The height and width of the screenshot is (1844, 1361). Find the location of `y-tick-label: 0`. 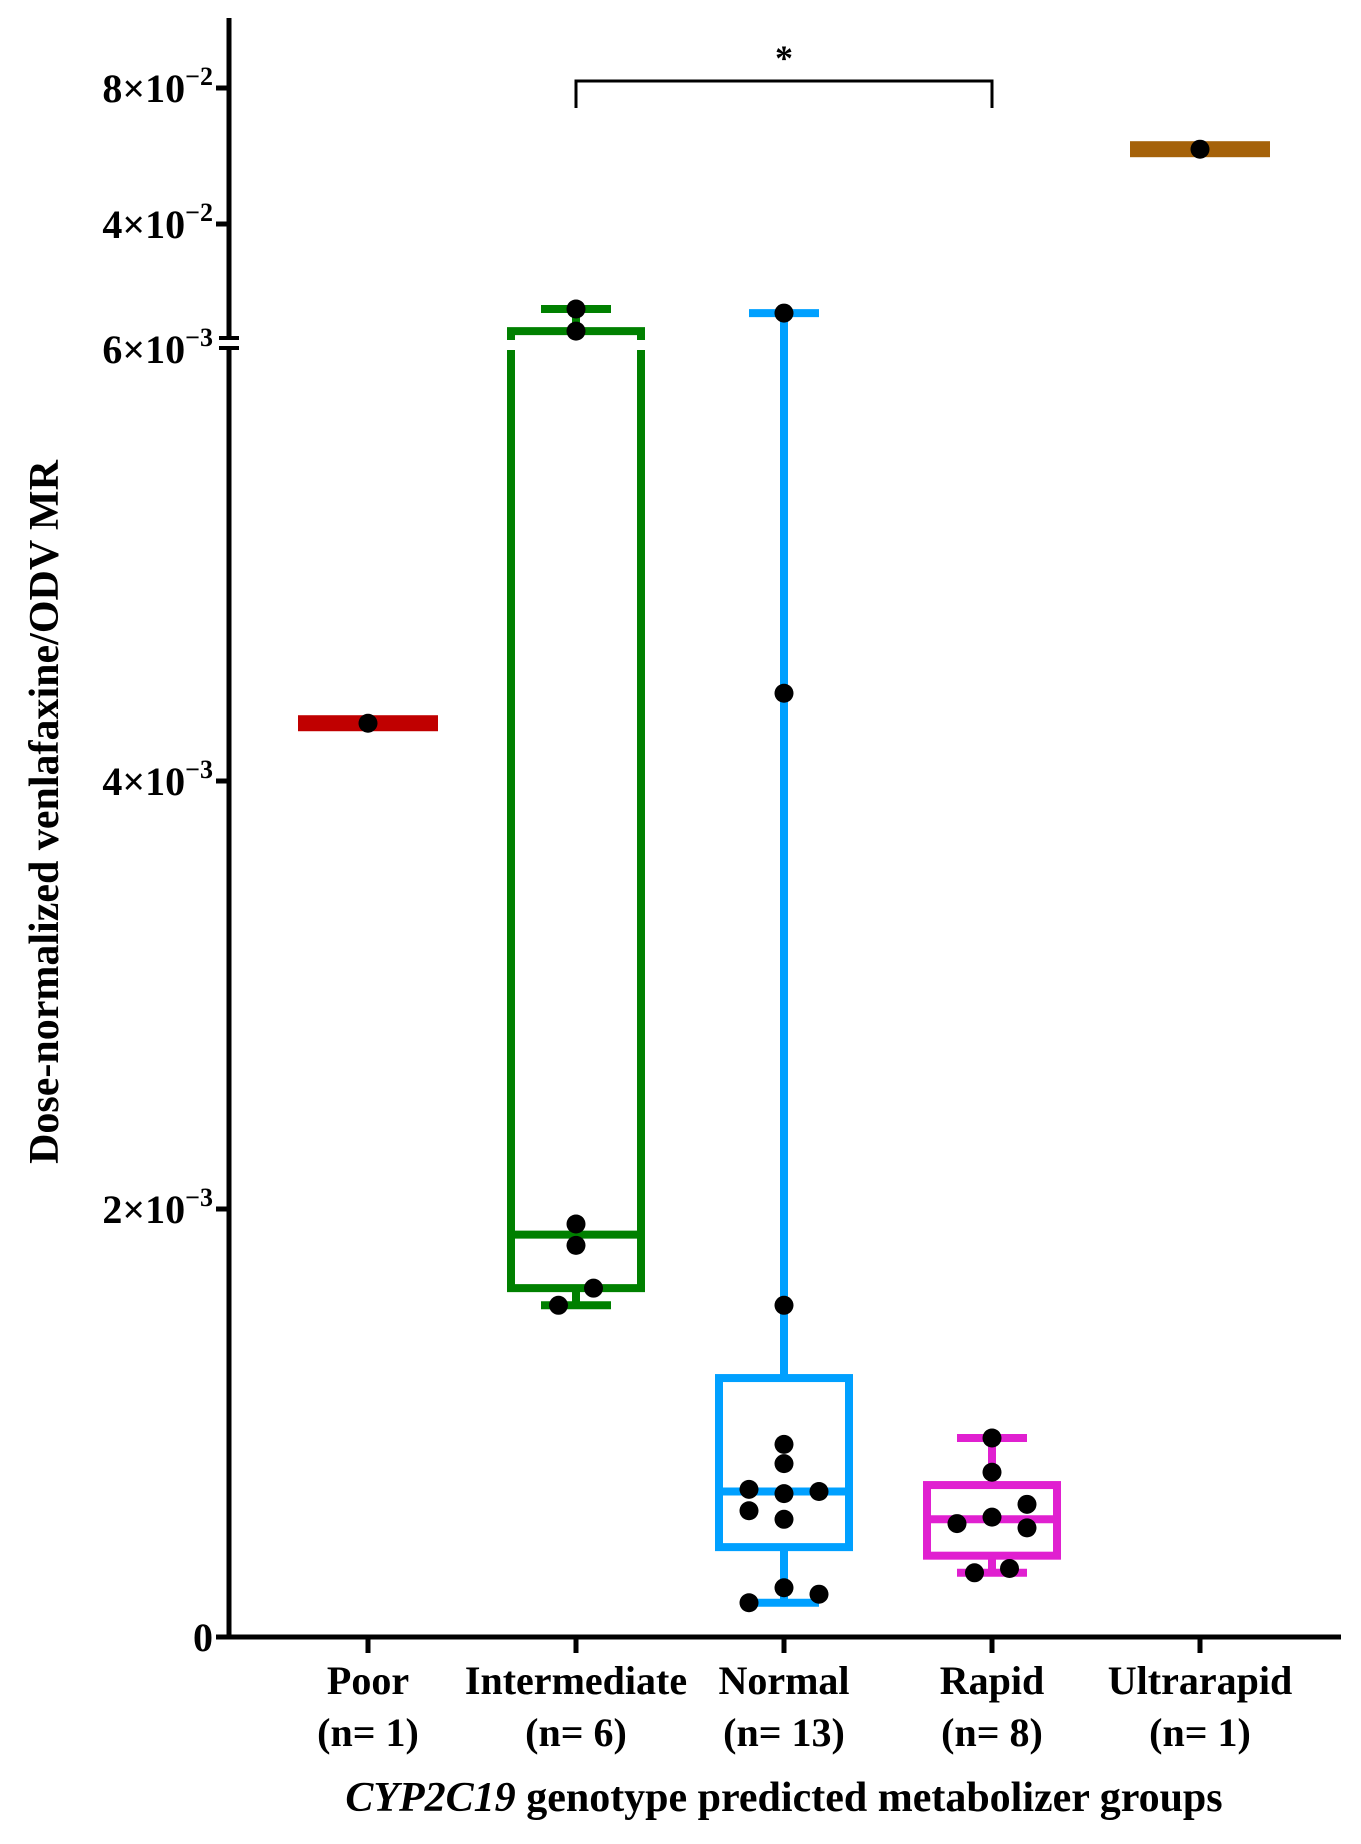

y-tick-label: 0 is located at coordinates (203, 1637).